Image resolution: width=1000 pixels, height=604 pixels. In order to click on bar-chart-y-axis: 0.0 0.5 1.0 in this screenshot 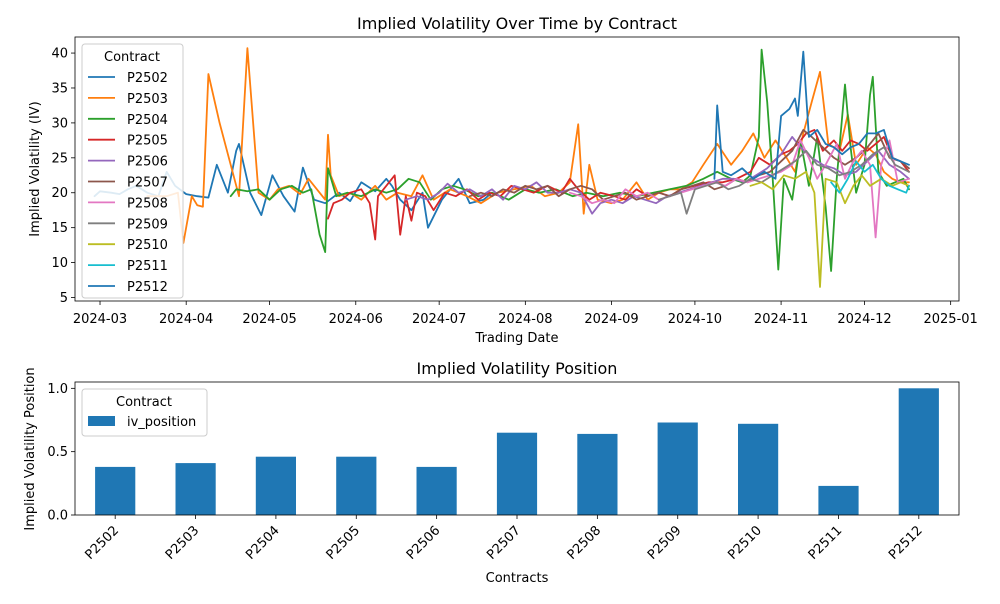, I will do `click(61, 453)`.